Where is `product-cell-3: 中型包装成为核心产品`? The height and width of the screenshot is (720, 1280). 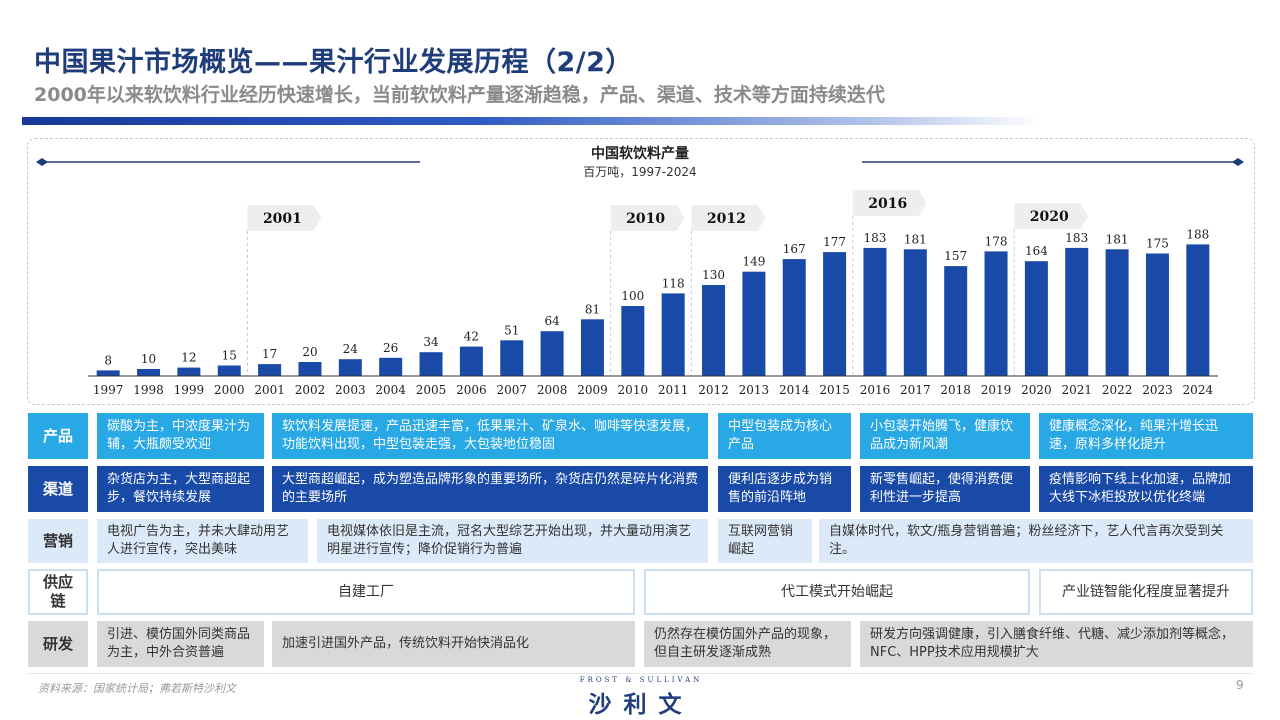 product-cell-3: 中型包装成为核心产品 is located at coordinates (784, 436).